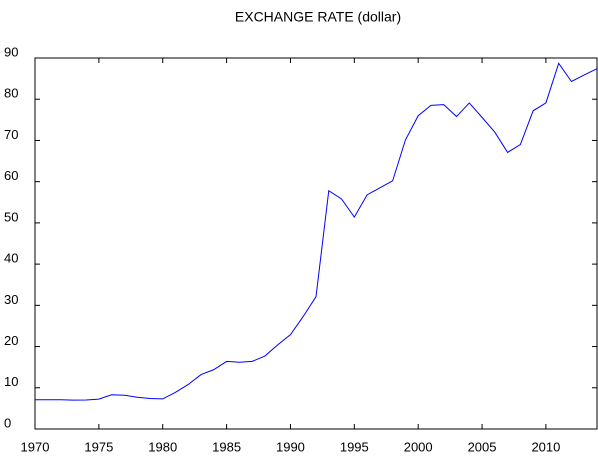 Image resolution: width=598 pixels, height=463 pixels. Describe the element at coordinates (7, 422) in the screenshot. I see `y-tick-label: 0` at that location.